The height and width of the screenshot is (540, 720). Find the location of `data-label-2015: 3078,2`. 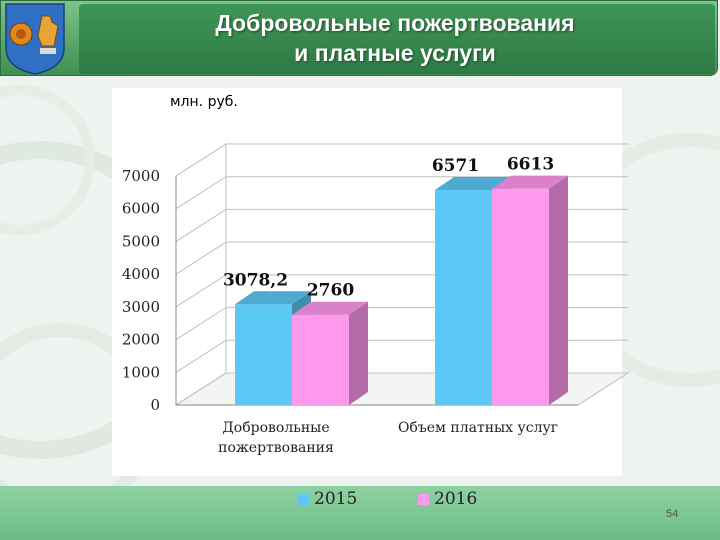

data-label-2015: 3078,2 is located at coordinates (255, 280).